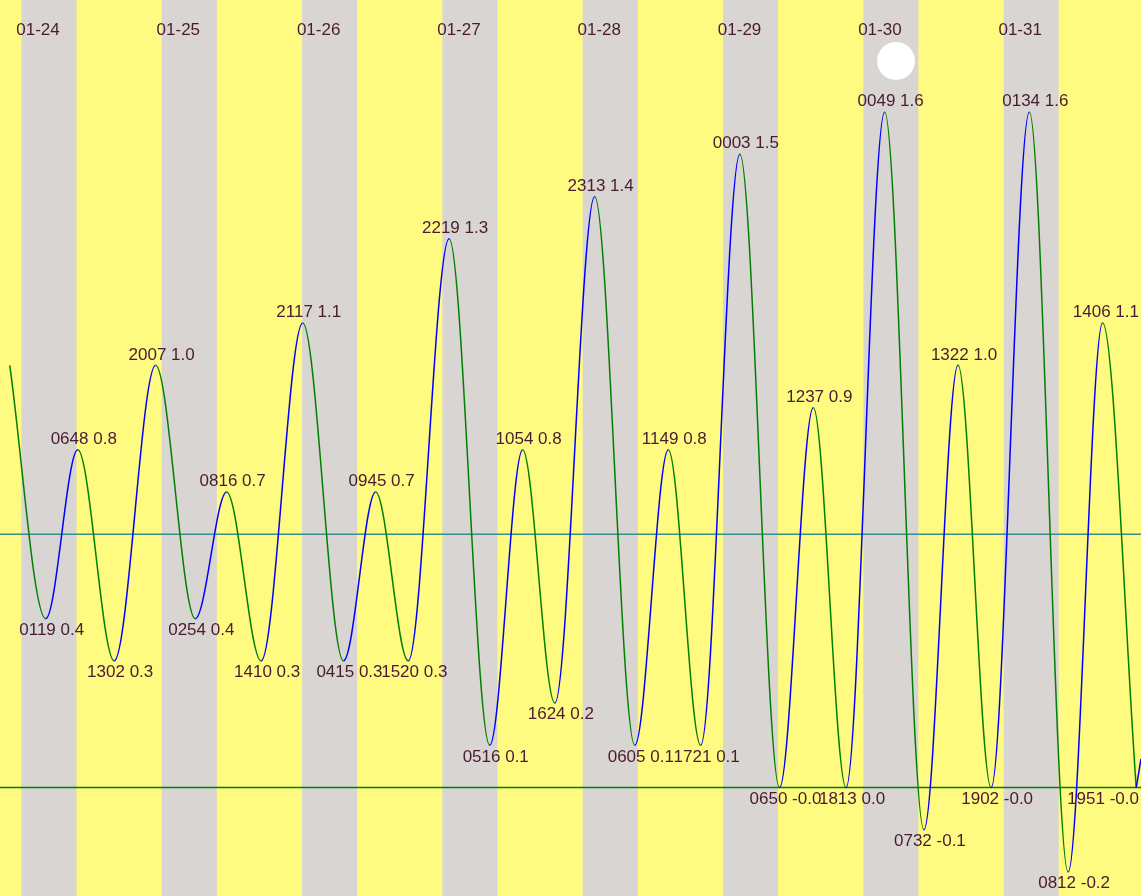 Image resolution: width=1141 pixels, height=896 pixels. Describe the element at coordinates (459, 29) in the screenshot. I see `x-tick-label: 01-27` at that location.